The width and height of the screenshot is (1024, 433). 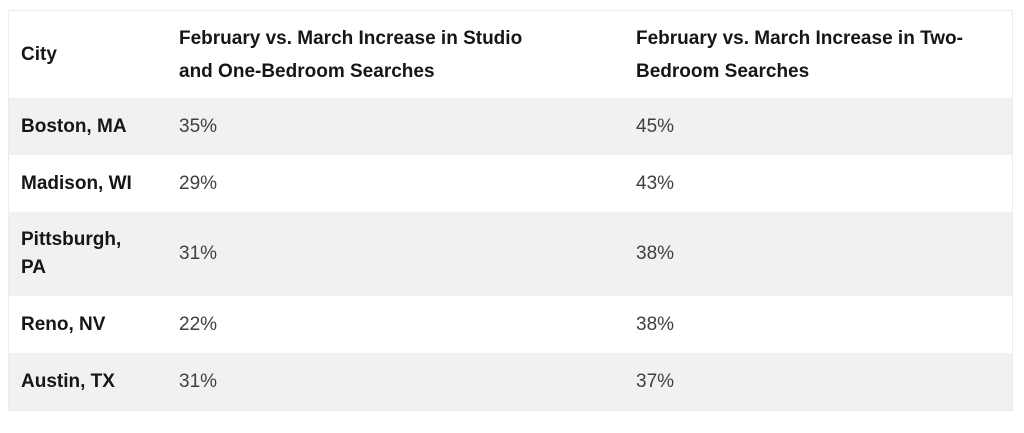 What do you see at coordinates (510, 324) in the screenshot?
I see `table-row: Reno, NV 22% 38%` at bounding box center [510, 324].